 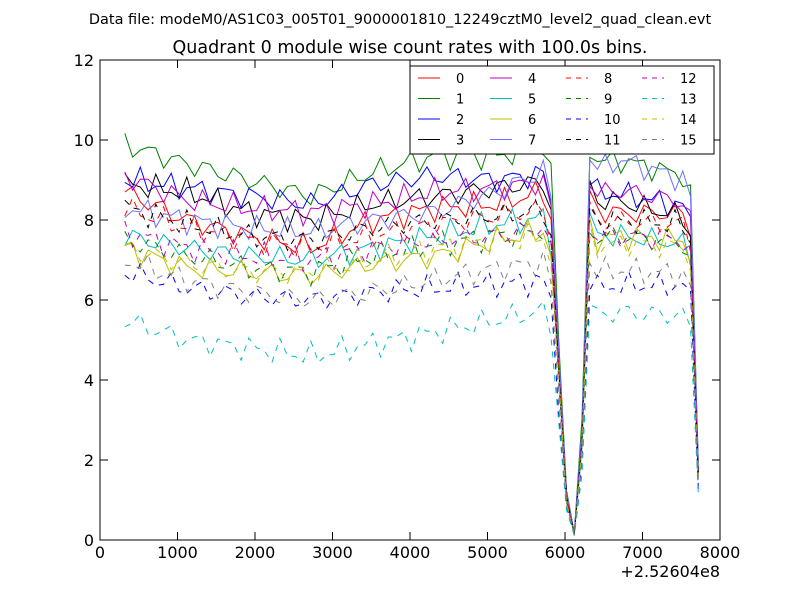 What do you see at coordinates (89, 300) in the screenshot?
I see `y-tick-label: 6` at bounding box center [89, 300].